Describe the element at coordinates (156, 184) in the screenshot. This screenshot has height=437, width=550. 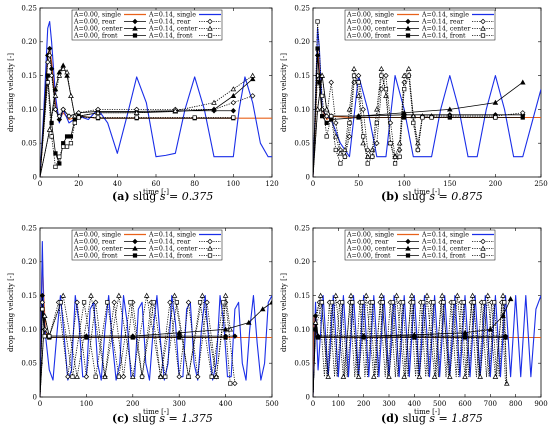
I see `x-tick-label: 60` at that location.